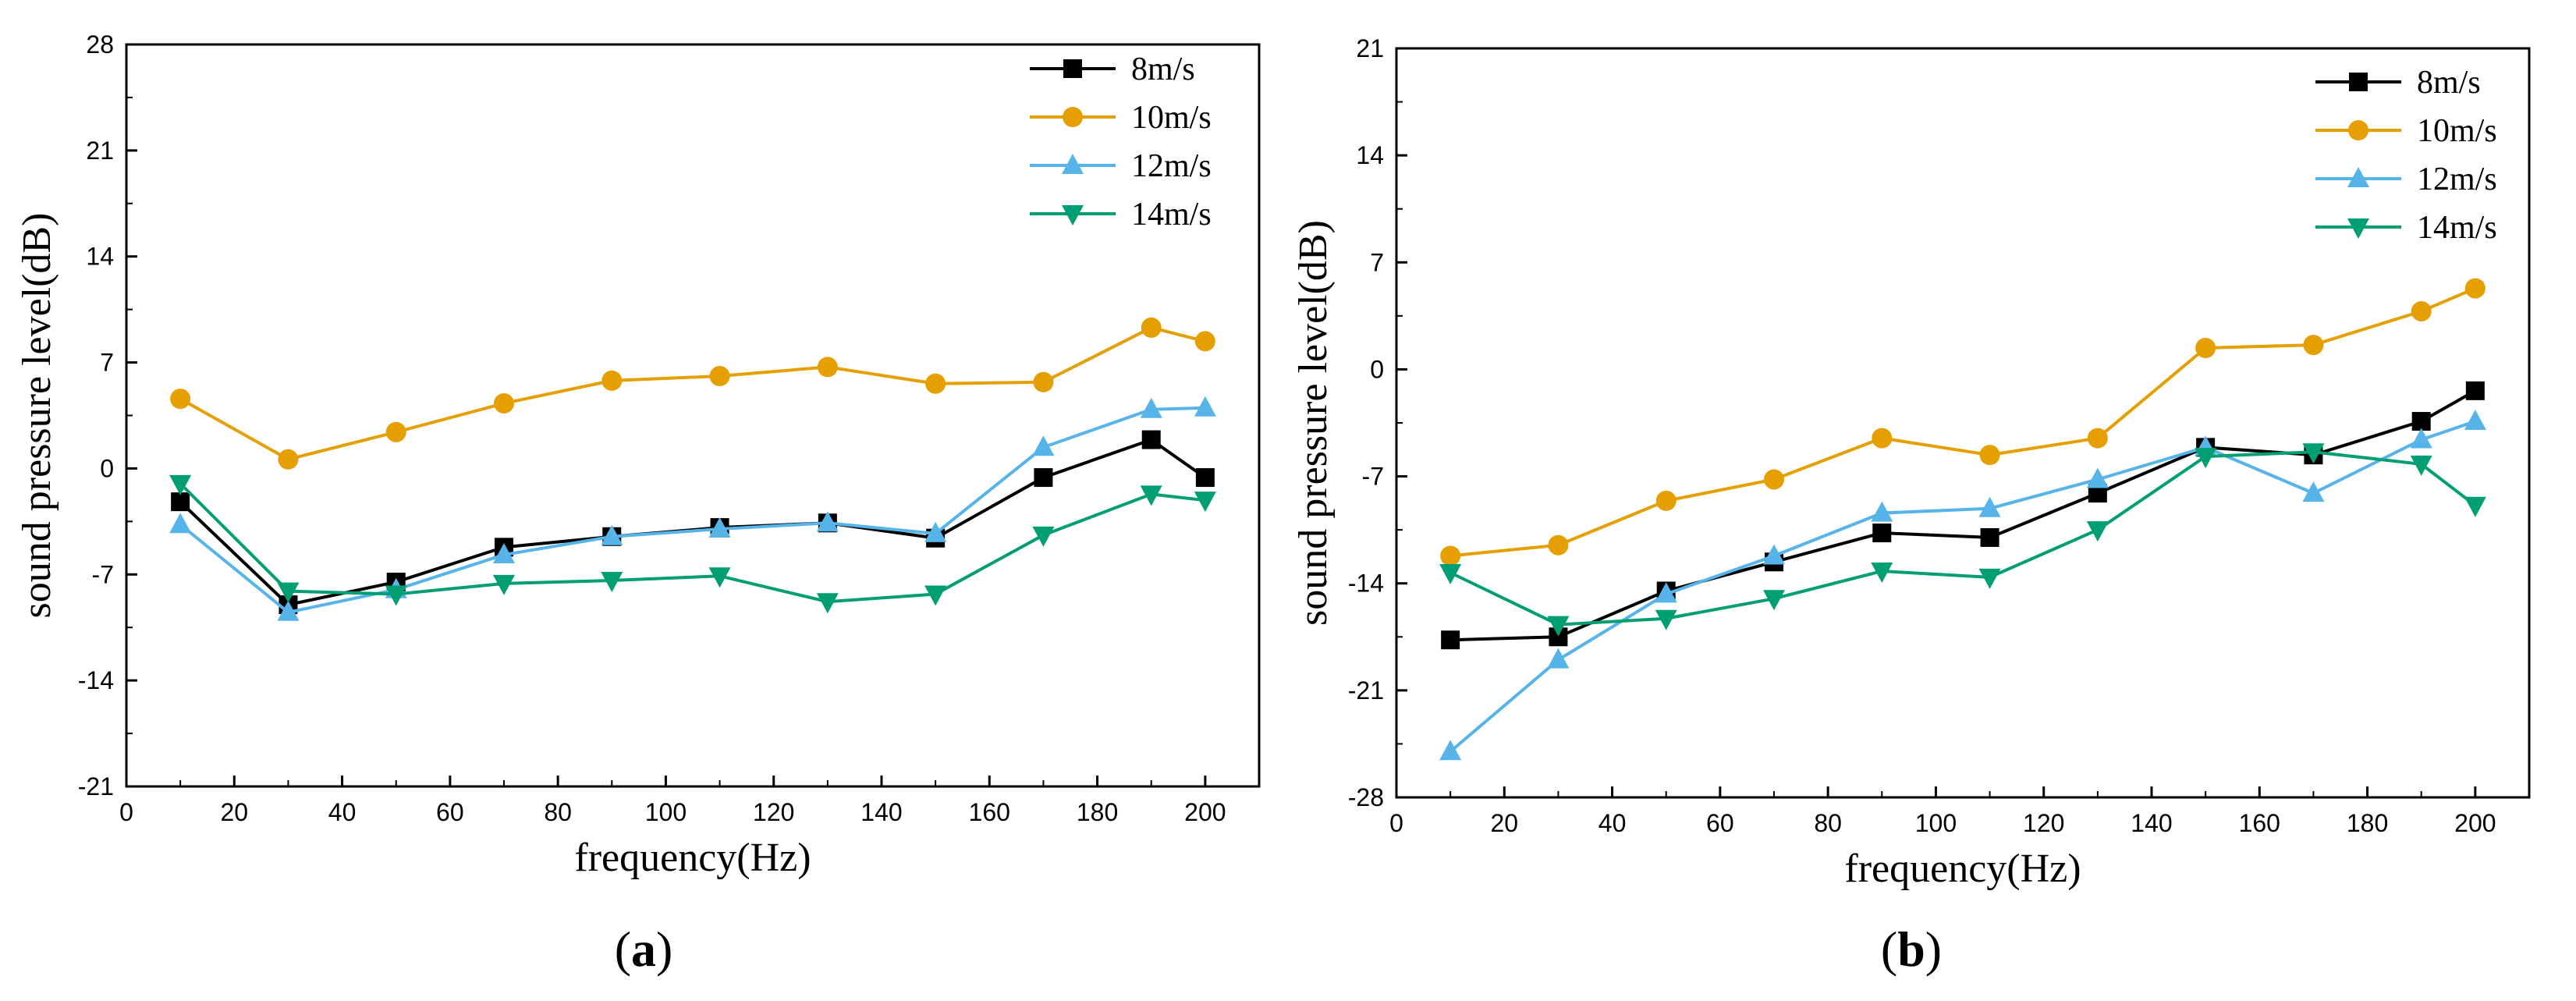 Image resolution: width=2576 pixels, height=1001 pixels. I want to click on legend-label: 8m/s, so click(1163, 69).